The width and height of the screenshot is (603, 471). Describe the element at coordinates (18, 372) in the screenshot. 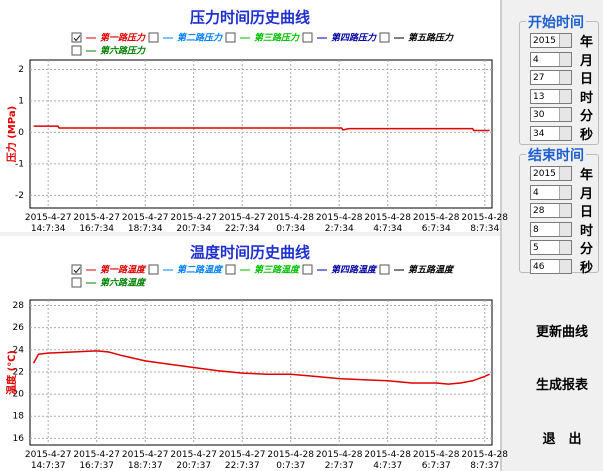

I see `y-tick-label: 22` at that location.